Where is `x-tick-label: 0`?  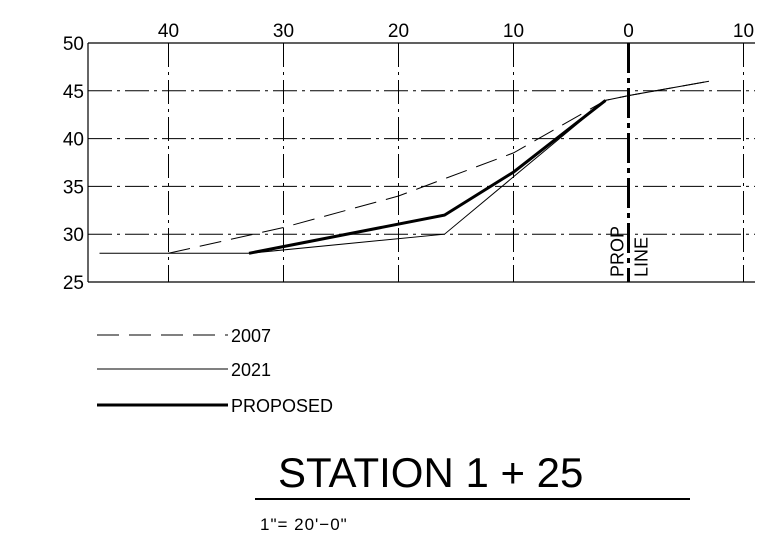
x-tick-label: 0 is located at coordinates (628, 31).